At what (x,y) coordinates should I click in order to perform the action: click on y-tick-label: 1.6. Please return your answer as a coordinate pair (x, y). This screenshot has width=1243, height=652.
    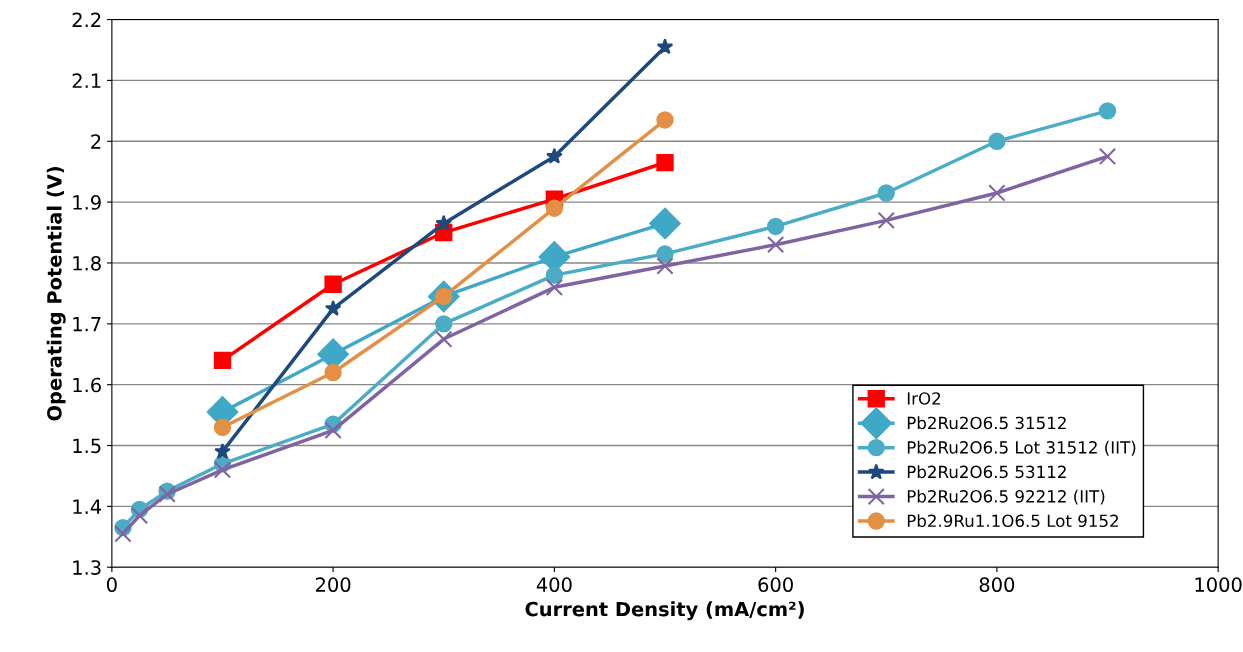
    Looking at the image, I should click on (87, 385).